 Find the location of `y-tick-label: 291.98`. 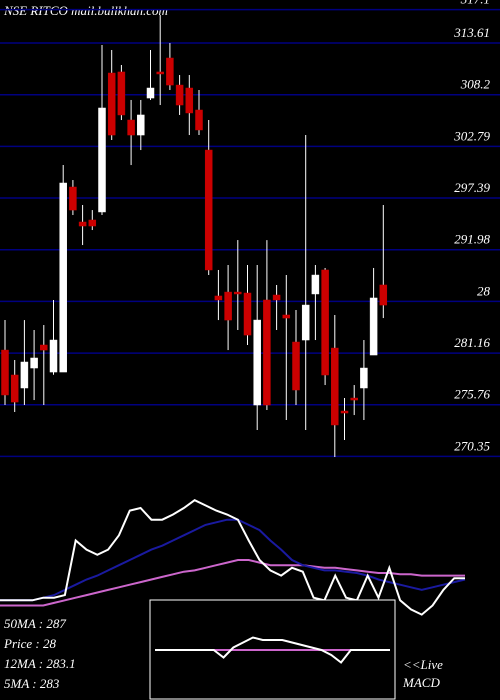

y-tick-label: 291.98 is located at coordinates (472, 239).